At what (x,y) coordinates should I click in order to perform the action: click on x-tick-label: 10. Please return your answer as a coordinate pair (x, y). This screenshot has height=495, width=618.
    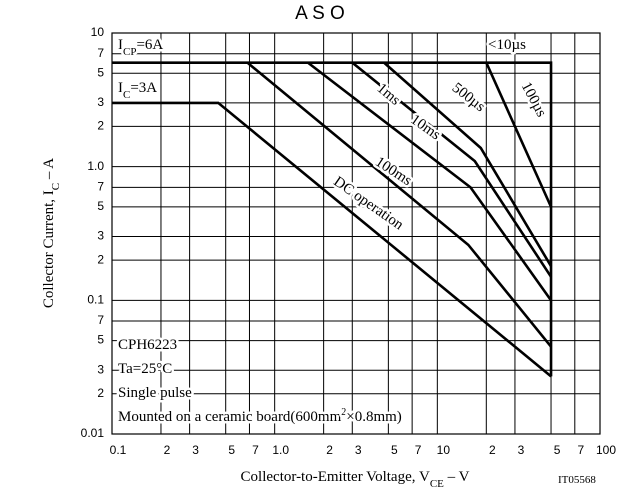
    Looking at the image, I should click on (444, 450).